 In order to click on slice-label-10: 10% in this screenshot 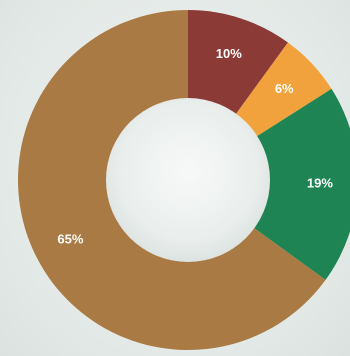, I will do `click(229, 53)`.